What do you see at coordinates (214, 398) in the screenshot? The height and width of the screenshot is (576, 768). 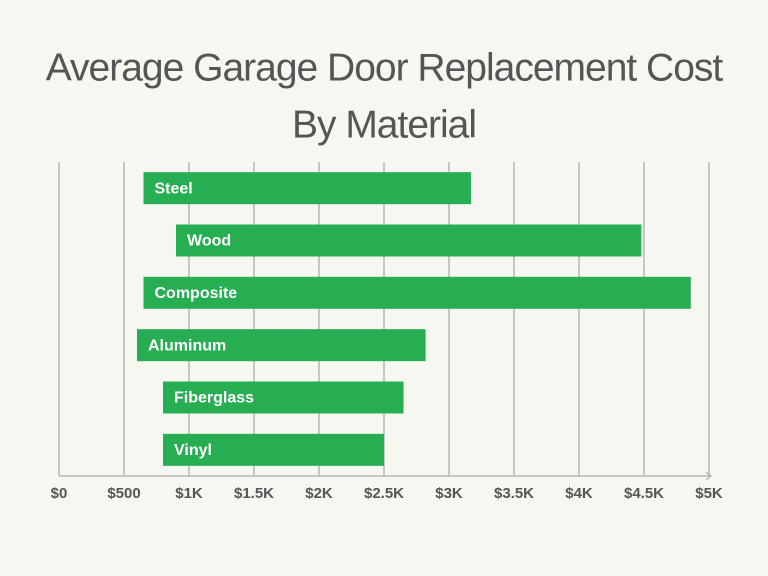 I see `bar-label: Fiberglass` at bounding box center [214, 398].